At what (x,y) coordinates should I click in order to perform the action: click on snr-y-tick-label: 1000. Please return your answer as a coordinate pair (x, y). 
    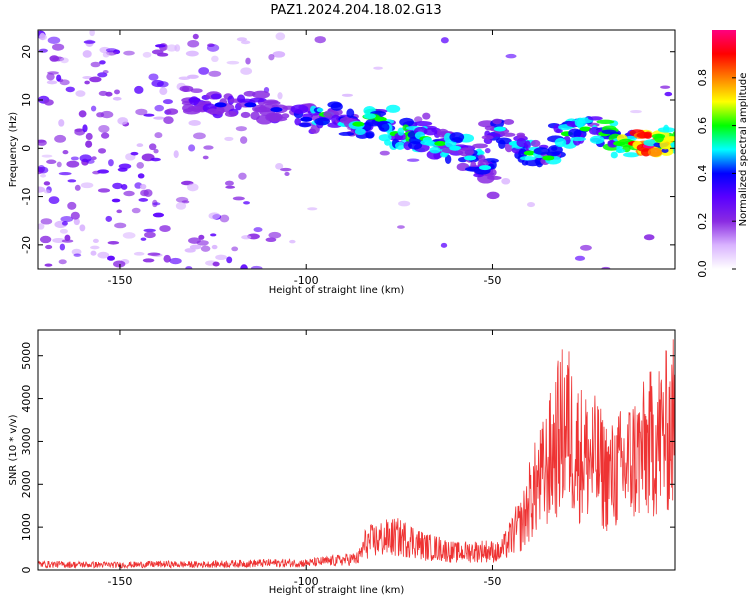
    Looking at the image, I should click on (26, 527).